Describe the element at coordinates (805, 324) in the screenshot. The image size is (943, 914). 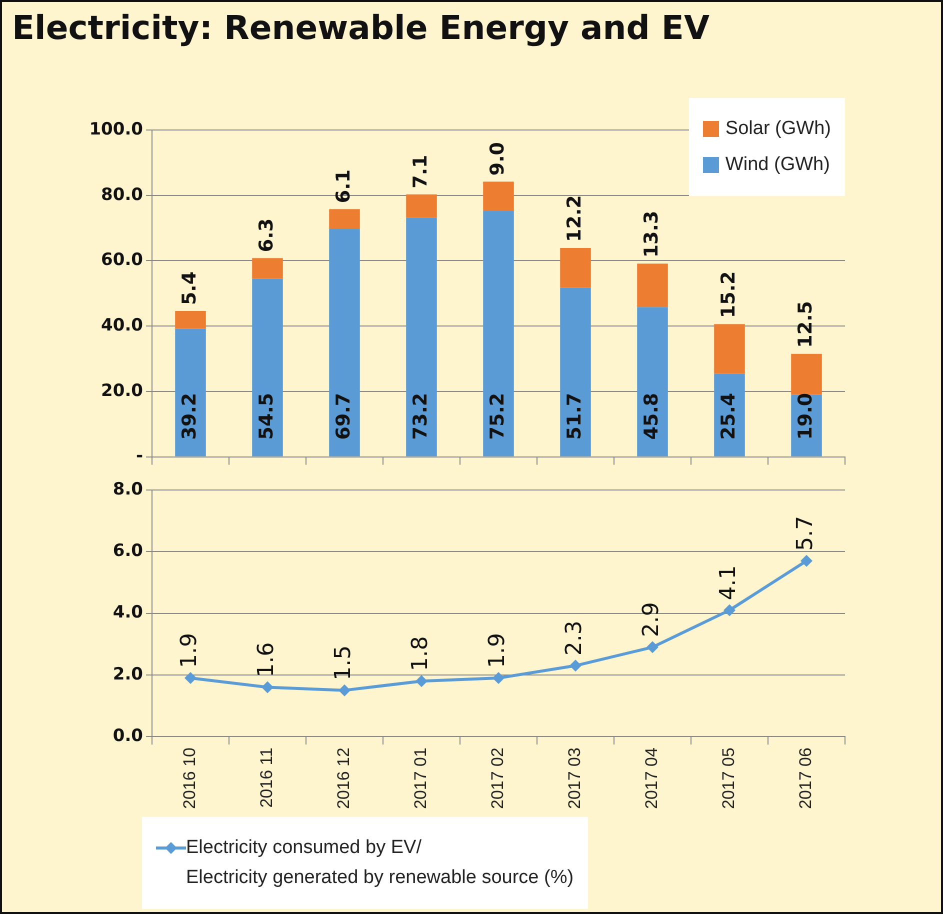
I see `data-label: 12.5` at that location.